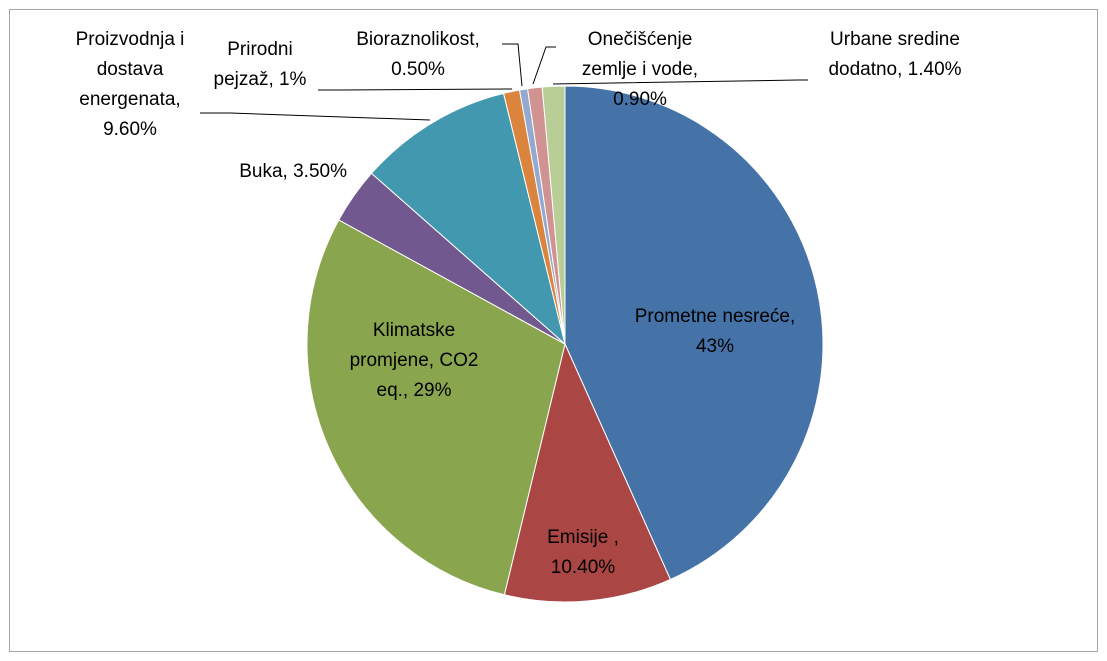 This screenshot has width=1107, height=661. Describe the element at coordinates (130, 129) in the screenshot. I see `label-line: 9.60%` at that location.